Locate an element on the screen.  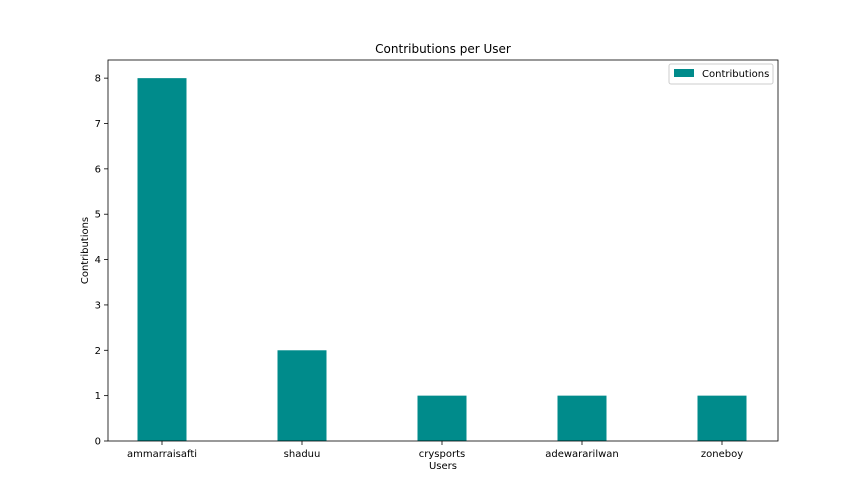
chart-title: Contributions per User is located at coordinates (443, 49).